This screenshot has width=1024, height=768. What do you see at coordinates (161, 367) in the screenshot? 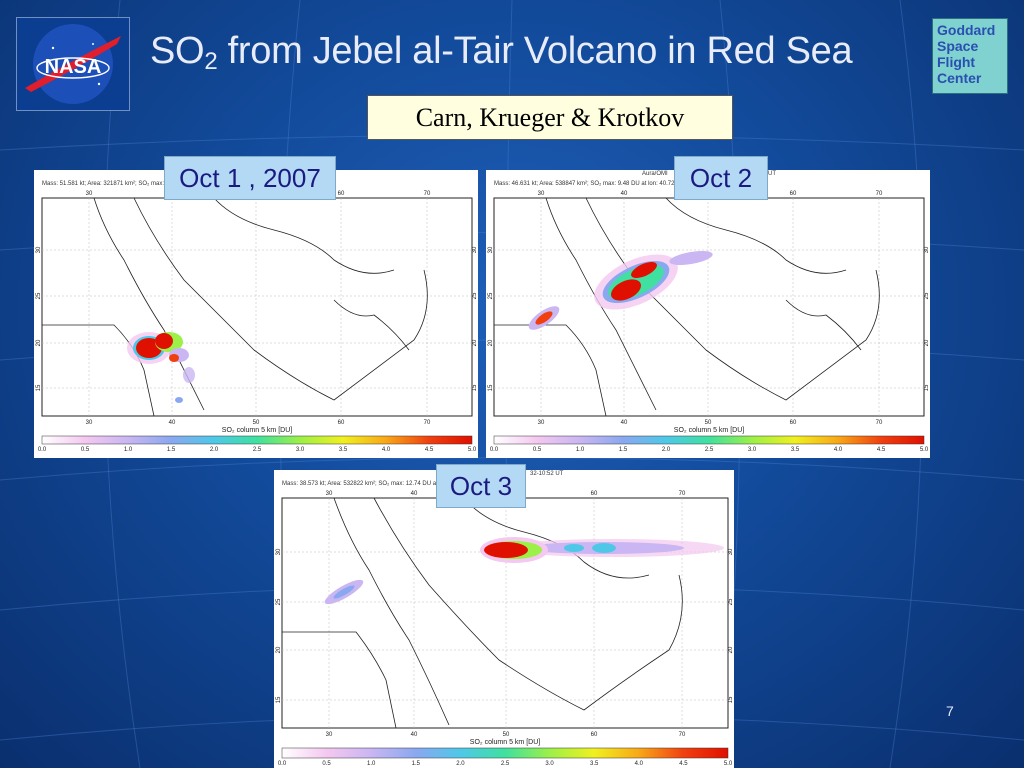
I see `so2-plume-oct1` at bounding box center [161, 367].